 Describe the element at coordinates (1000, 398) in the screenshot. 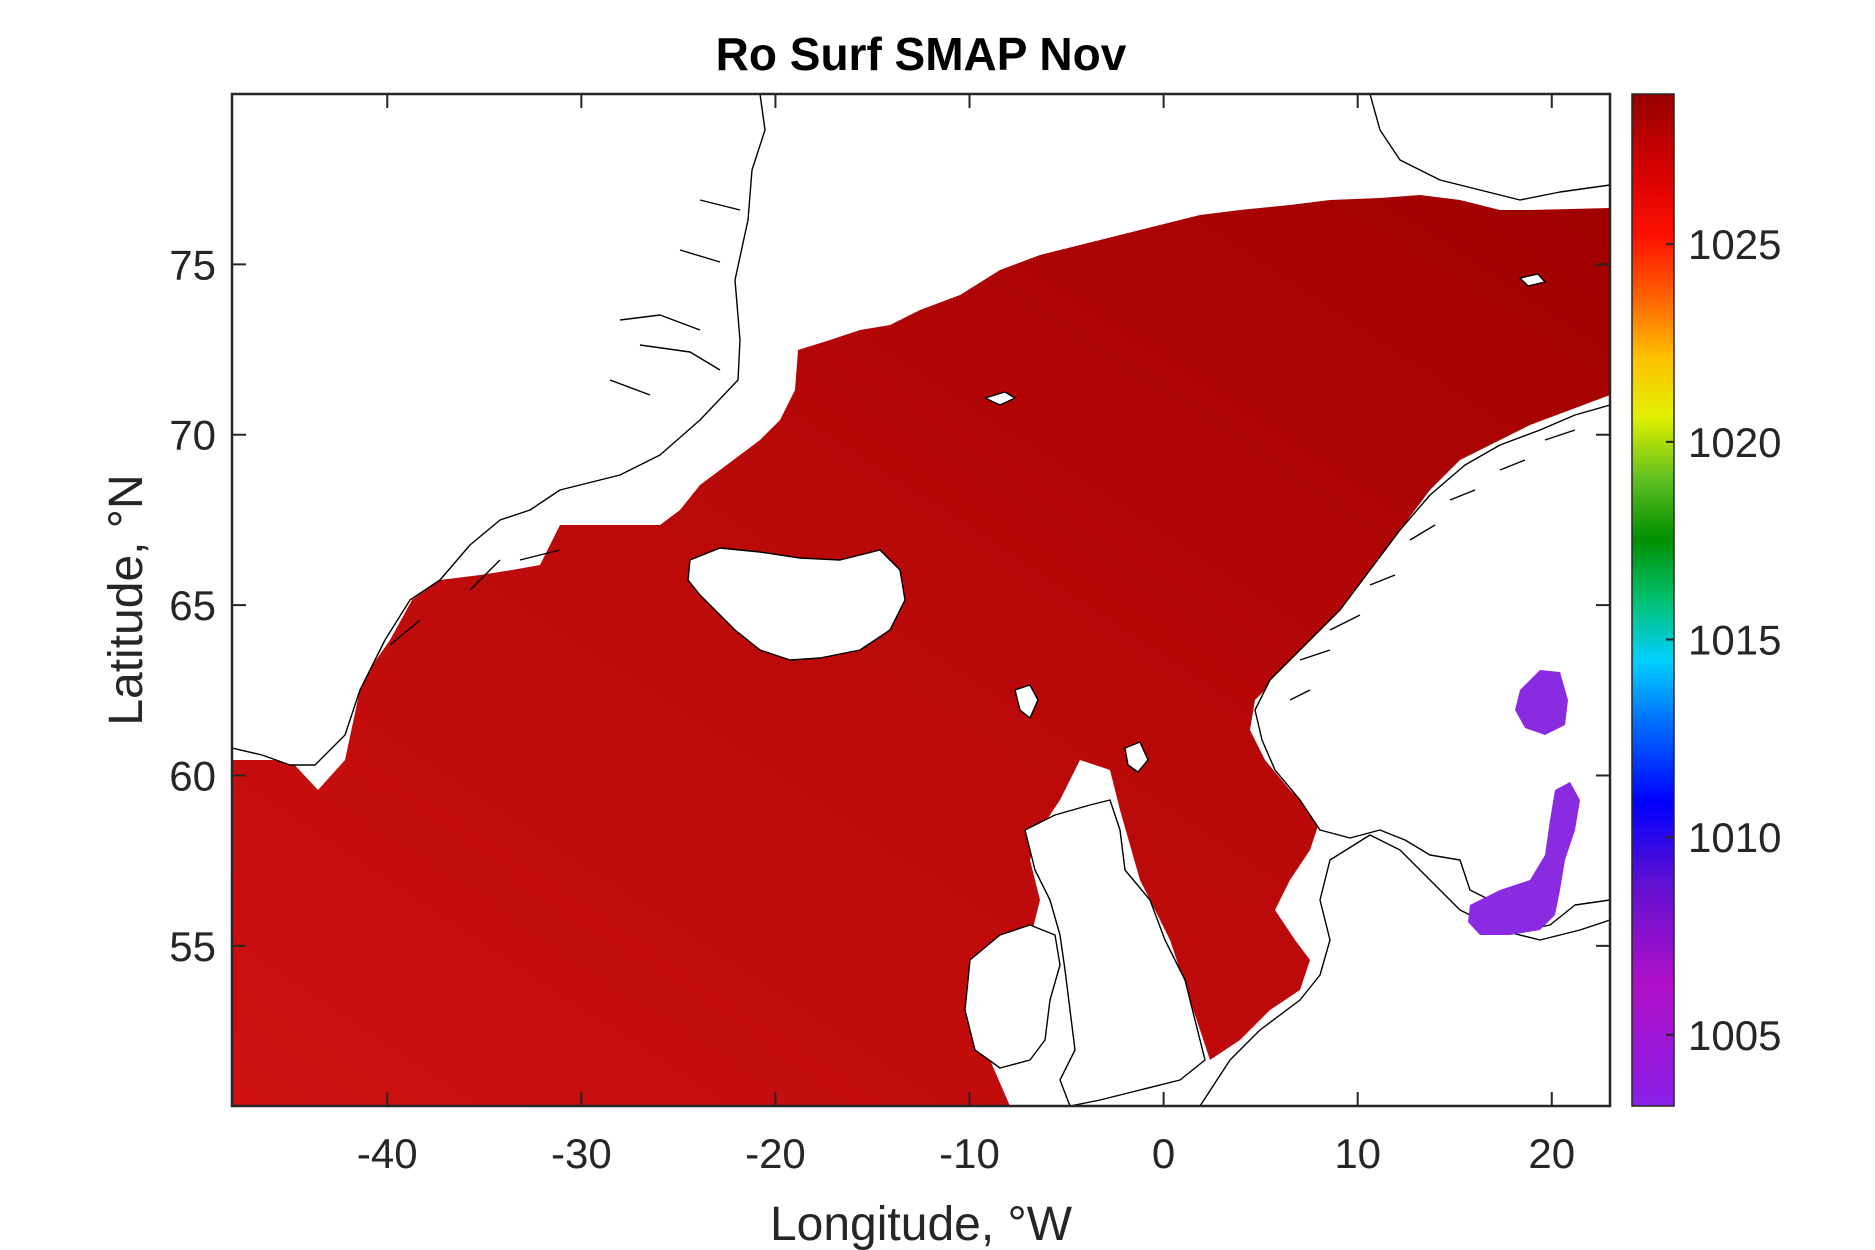

I see `jan-mayen-land` at that location.